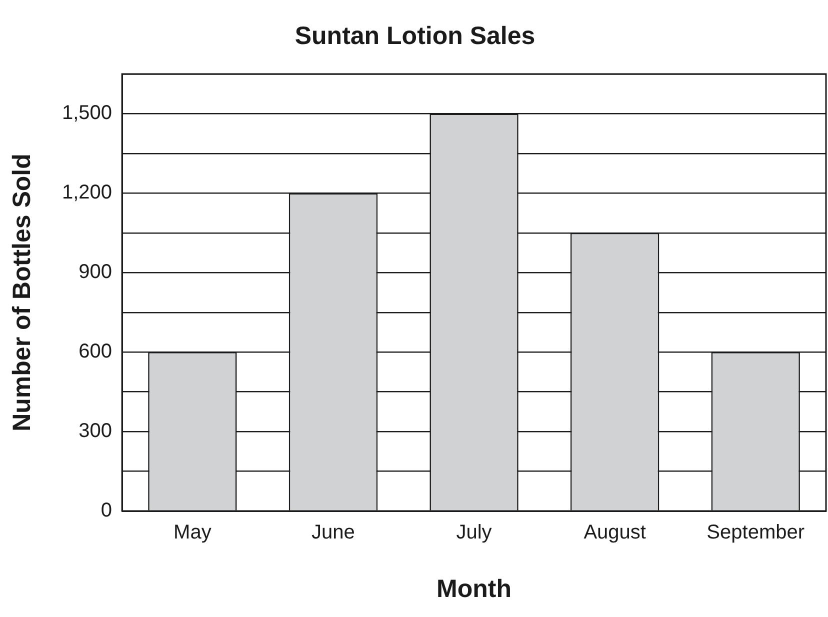 The image size is (828, 617). Describe the element at coordinates (87, 193) in the screenshot. I see `y-tick-label: 1,200` at that location.